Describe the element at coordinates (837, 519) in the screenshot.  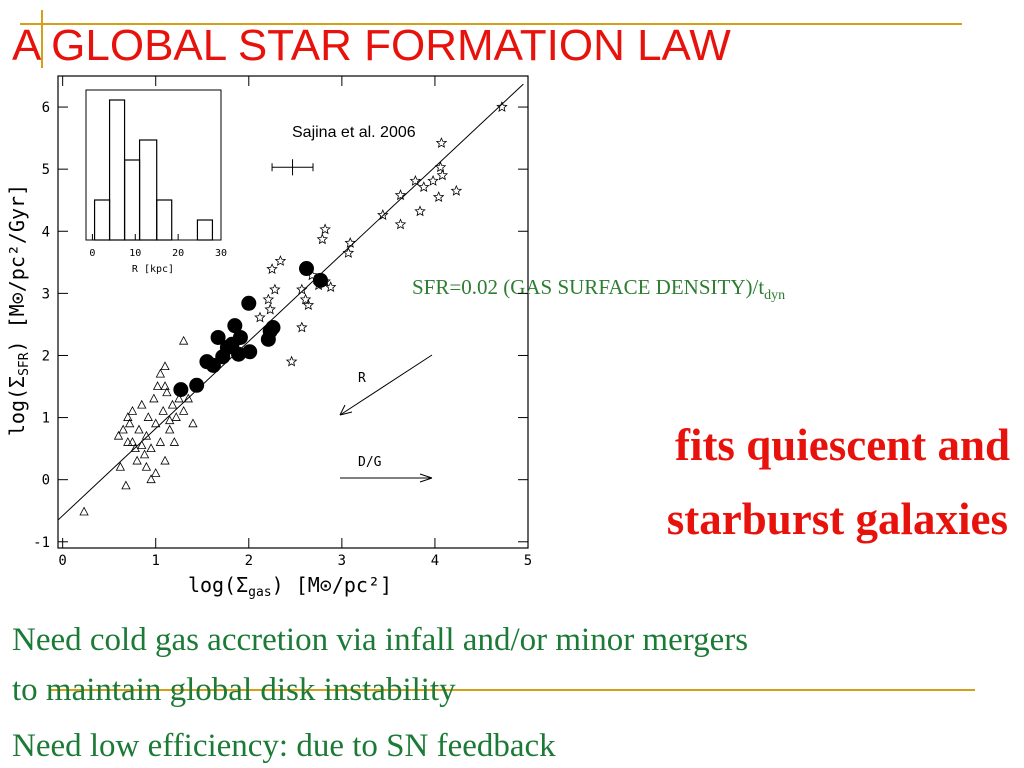
I see `claim-line: starburst galaxies` at that location.